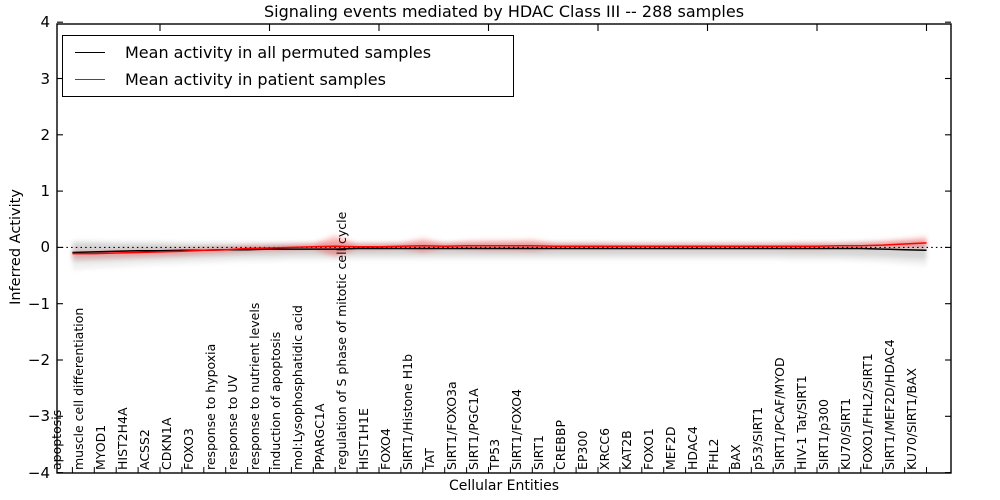  I want to click on x-tick-label: ACSS2, so click(144, 449).